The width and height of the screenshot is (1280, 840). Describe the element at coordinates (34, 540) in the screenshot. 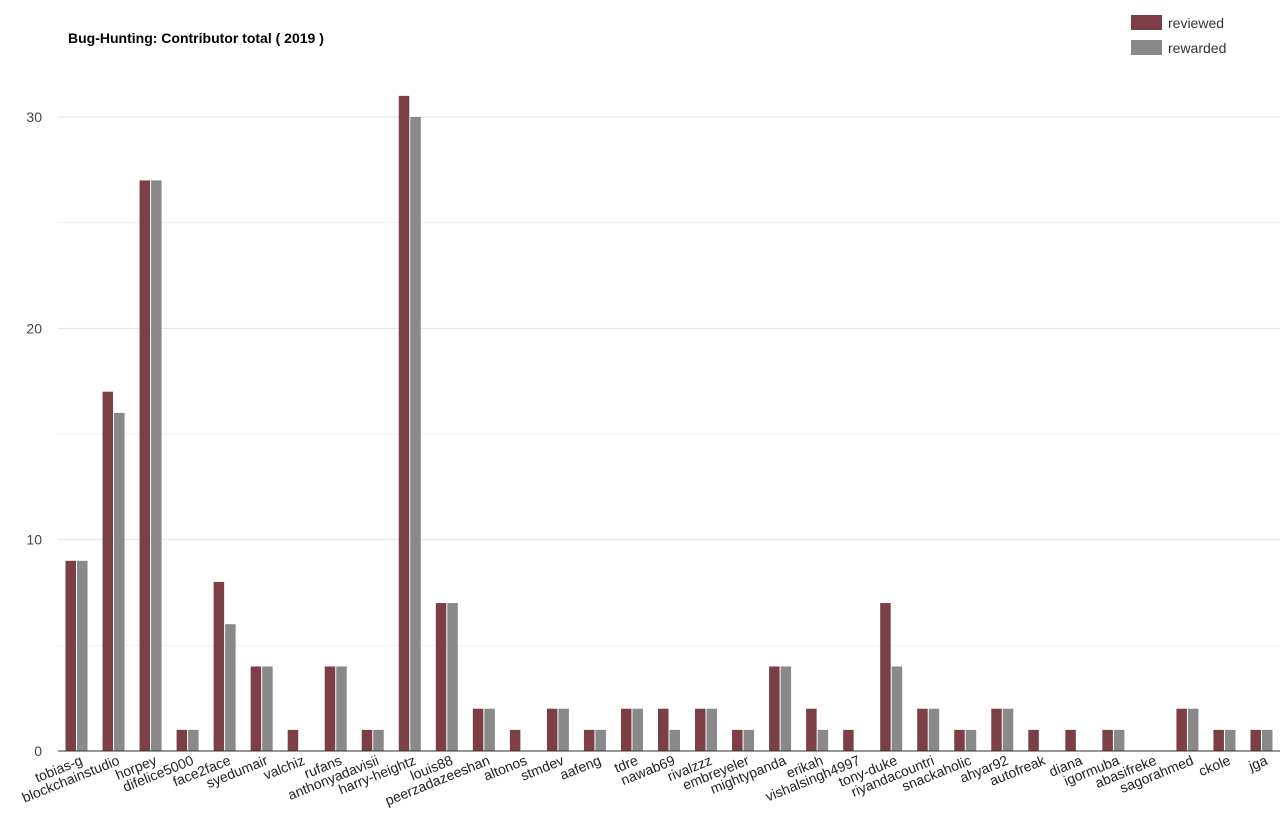

I see `y-tick-label: 10` at that location.